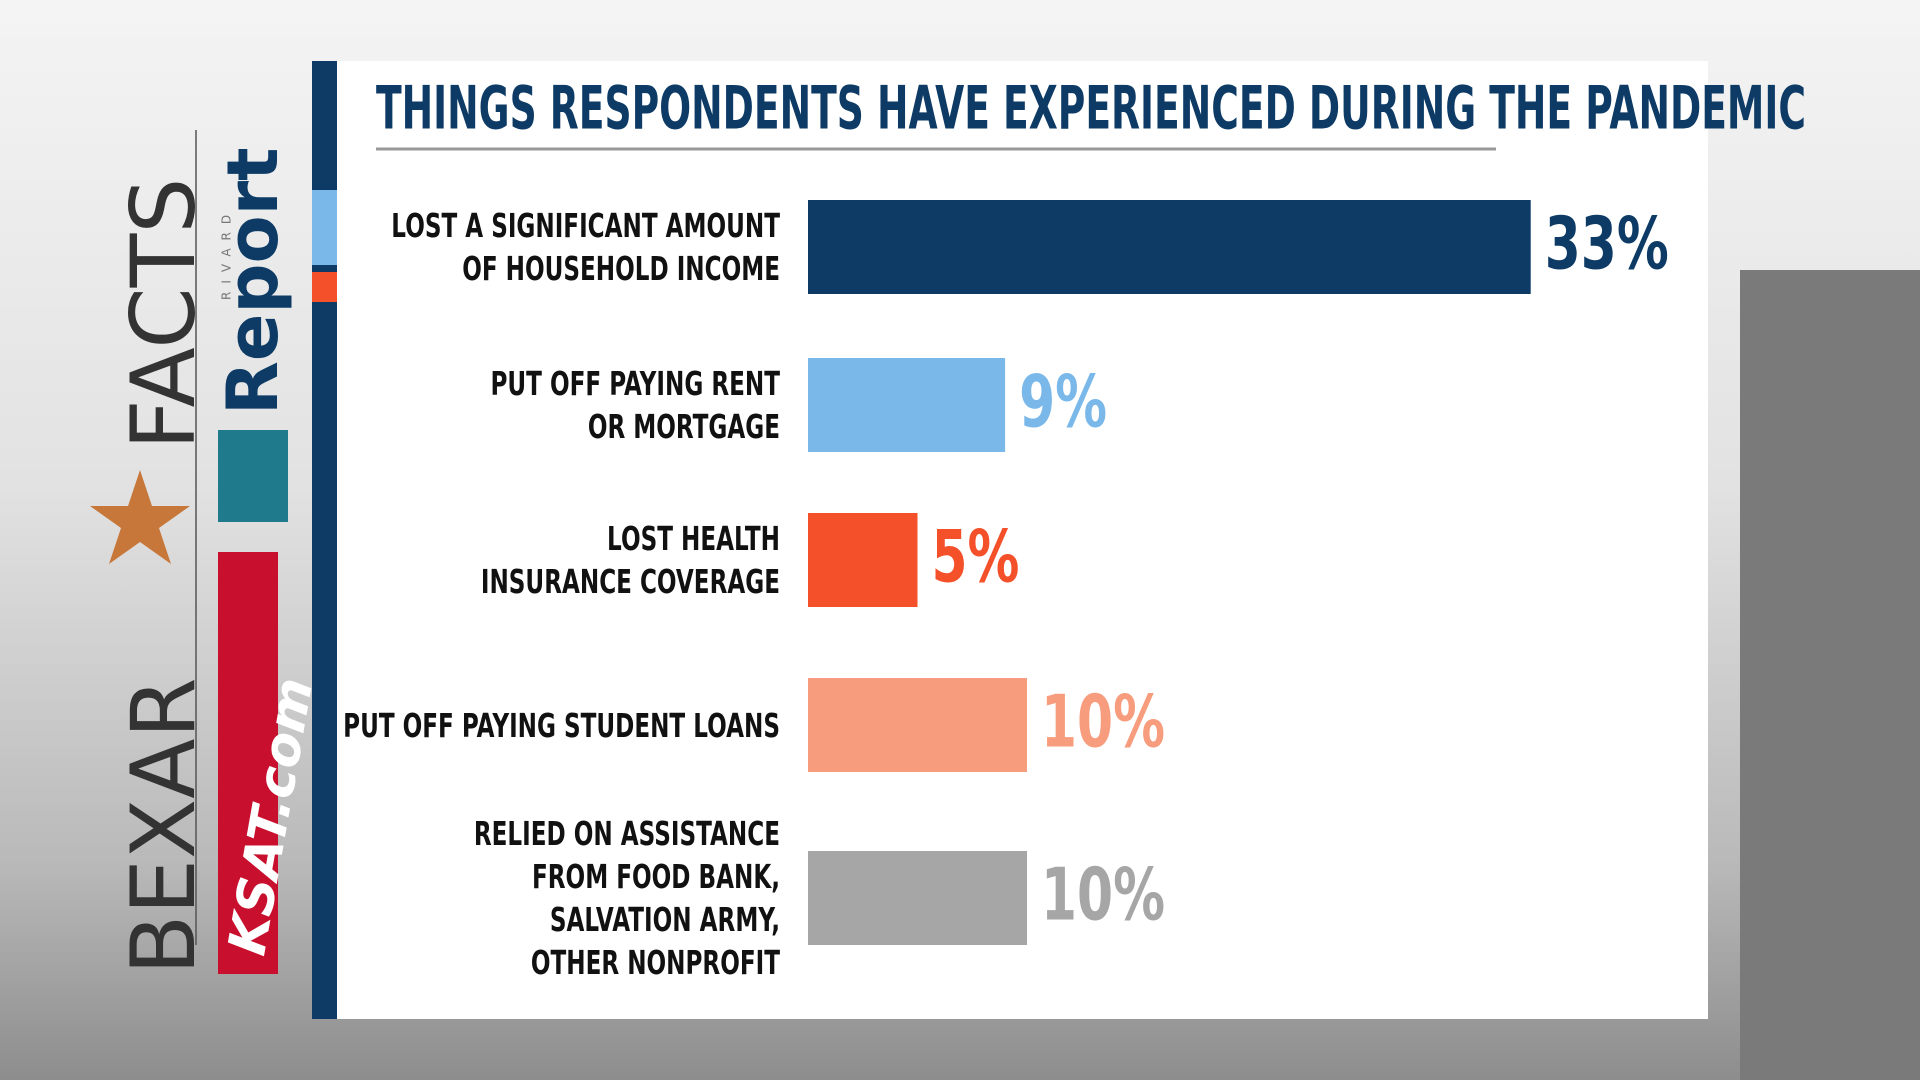  I want to click on brand-facts: FACTS, so click(163, 314).